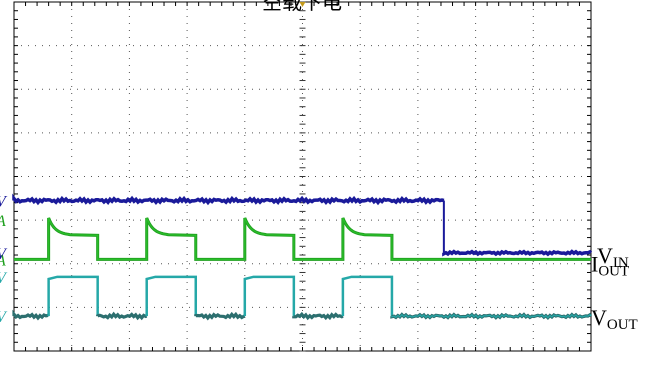  Describe the element at coordinates (517, 253) in the screenshot. I see `trace-vin-low` at that location.